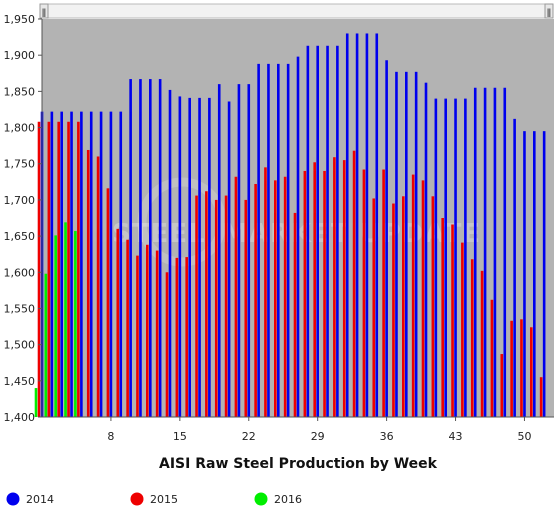  Describe the element at coordinates (44, 11) in the screenshot. I see `scrollbar-left-handle` at that location.